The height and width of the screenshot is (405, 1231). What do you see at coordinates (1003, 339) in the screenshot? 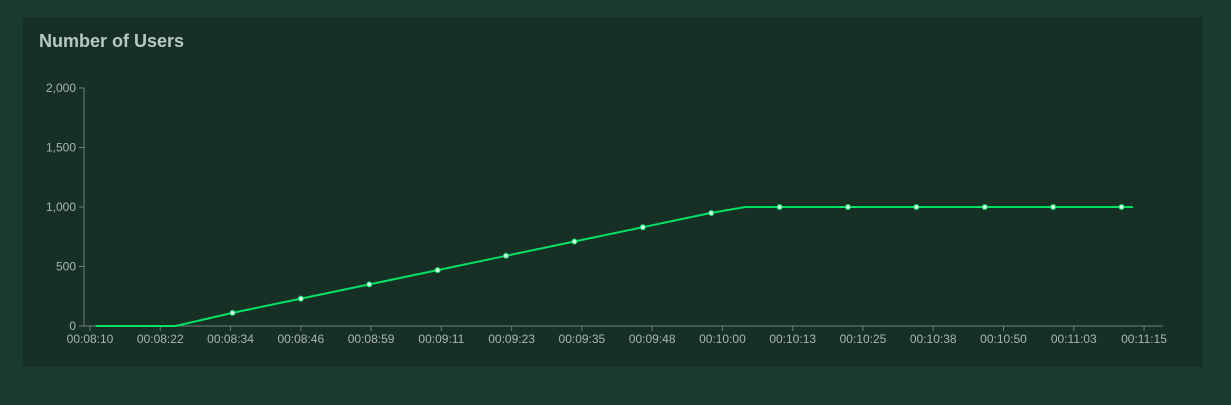
I see `x-tick-label: 00:10:50` at bounding box center [1003, 339].